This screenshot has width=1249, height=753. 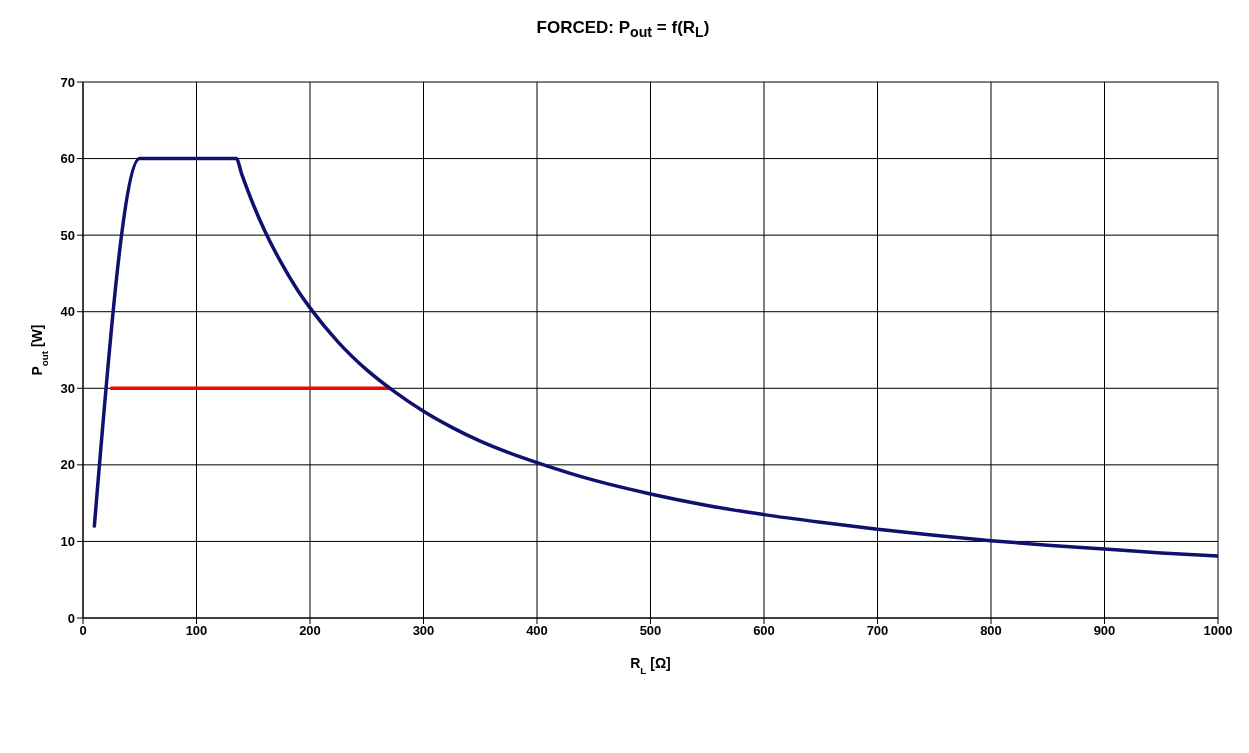 I want to click on y-tick-label: 40, so click(x=67, y=312).